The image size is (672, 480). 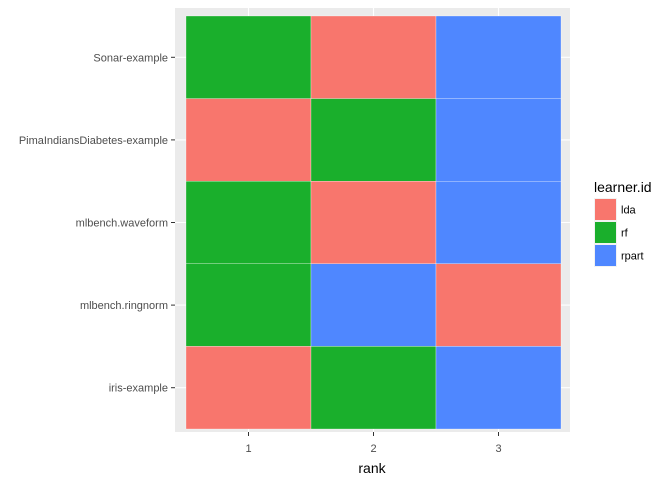 What do you see at coordinates (124, 306) in the screenshot?
I see `y-tick-label: mlbench.ringnorm` at bounding box center [124, 306].